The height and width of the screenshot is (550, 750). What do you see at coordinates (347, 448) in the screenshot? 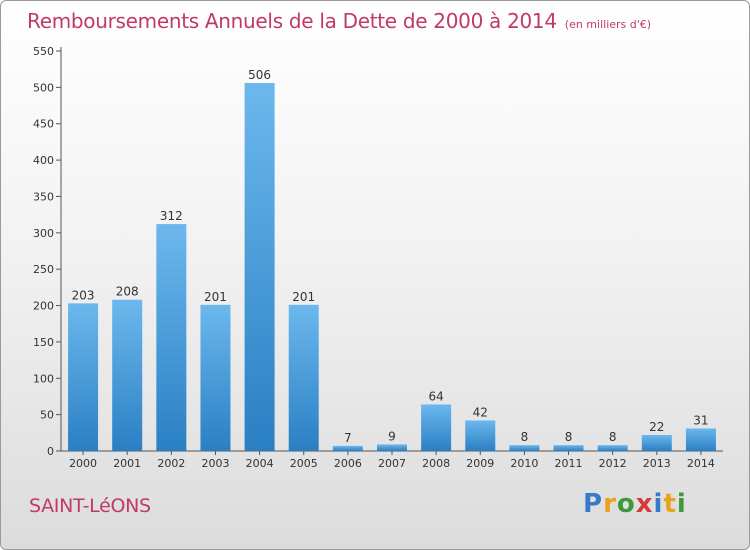
I see `bar-2006` at bounding box center [347, 448].